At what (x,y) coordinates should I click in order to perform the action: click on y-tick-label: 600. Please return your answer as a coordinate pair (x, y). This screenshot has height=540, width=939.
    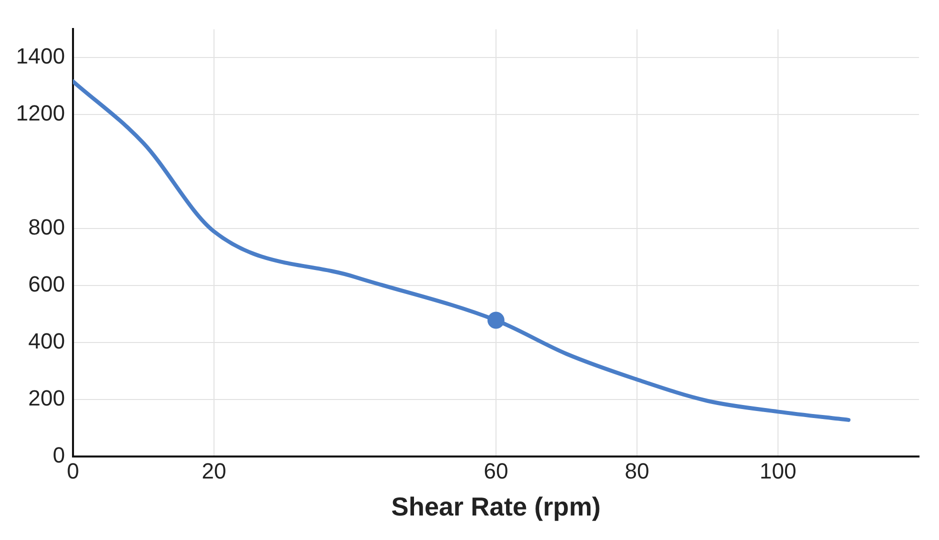
    Looking at the image, I should click on (46, 284).